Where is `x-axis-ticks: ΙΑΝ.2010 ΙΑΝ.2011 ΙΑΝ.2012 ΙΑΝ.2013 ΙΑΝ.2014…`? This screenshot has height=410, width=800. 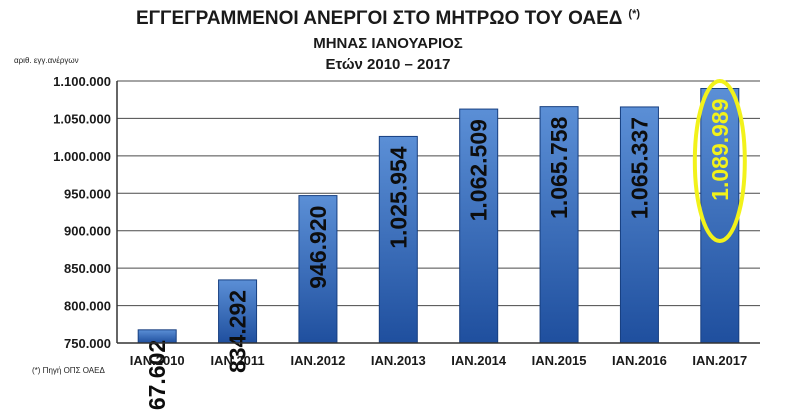
x-axis-ticks: ΙΑΝ.2010 ΙΑΝ.2011 ΙΑΝ.2012 ΙΑΝ.2013 ΙΑΝ.2014… is located at coordinates (439, 360).